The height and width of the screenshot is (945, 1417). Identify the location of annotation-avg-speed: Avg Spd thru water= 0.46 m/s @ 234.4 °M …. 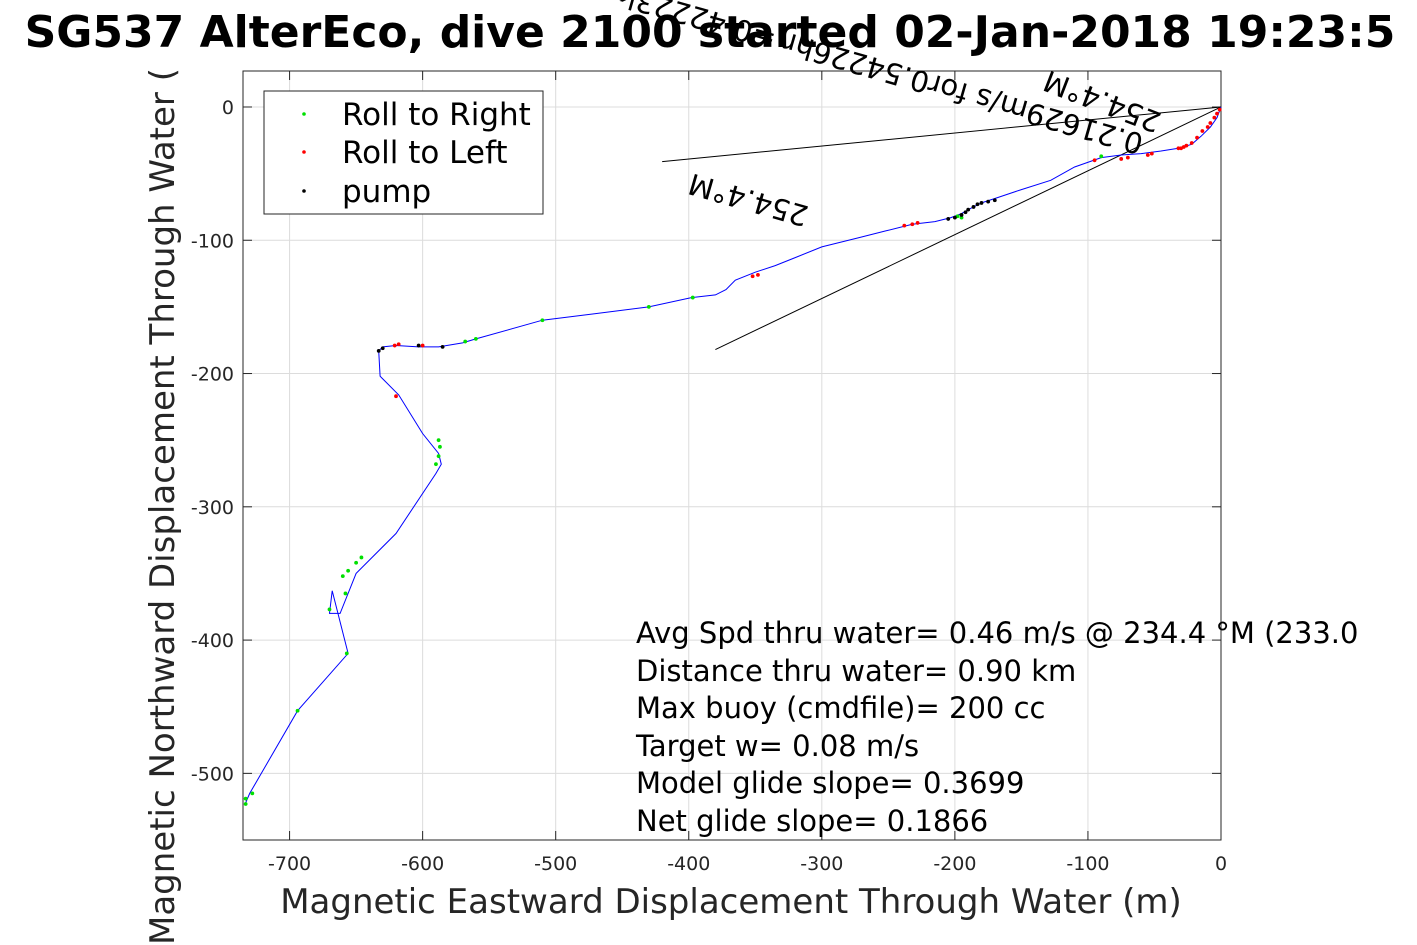
(997, 633).